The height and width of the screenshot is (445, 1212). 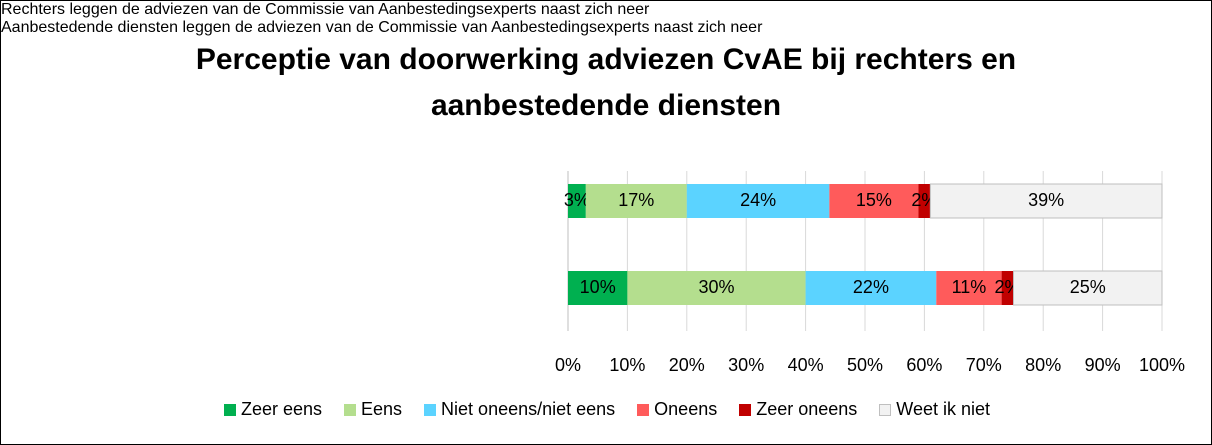 I want to click on legend-item: Oneens, so click(x=677, y=409).